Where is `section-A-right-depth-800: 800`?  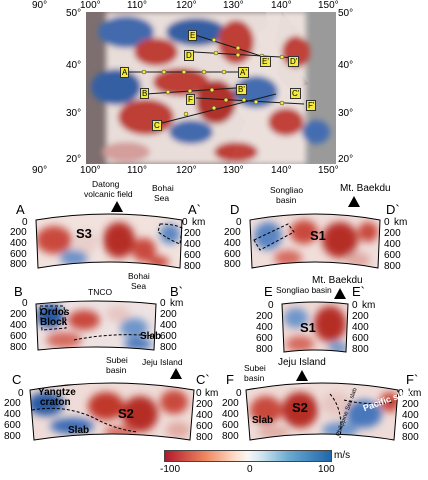 section-A-right-depth-800: 800 is located at coordinates (192, 266).